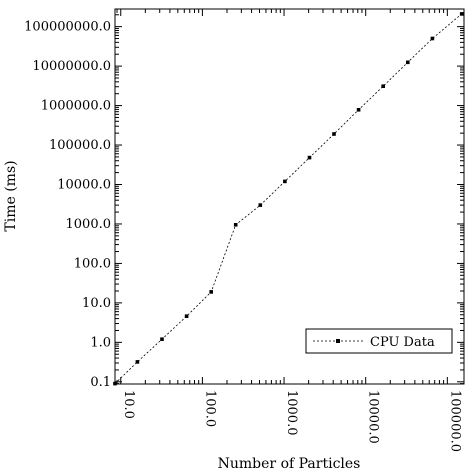  I want to click on legend: CPU Data, so click(379, 341).